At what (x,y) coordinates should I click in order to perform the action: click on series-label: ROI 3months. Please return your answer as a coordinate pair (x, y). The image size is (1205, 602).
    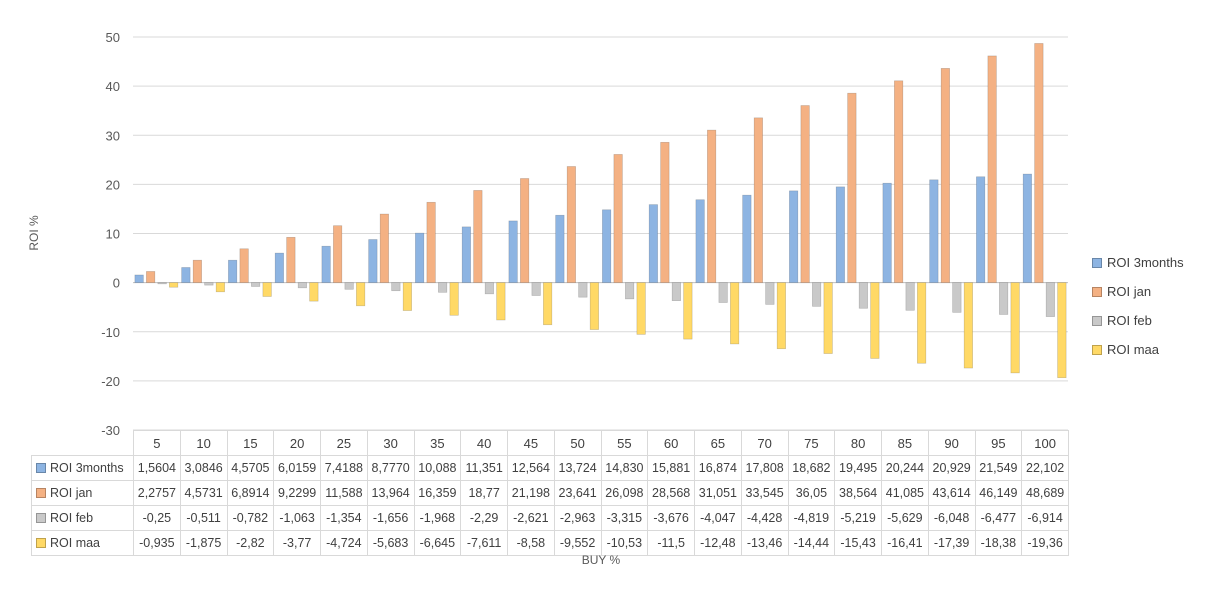
    Looking at the image, I should click on (87, 468).